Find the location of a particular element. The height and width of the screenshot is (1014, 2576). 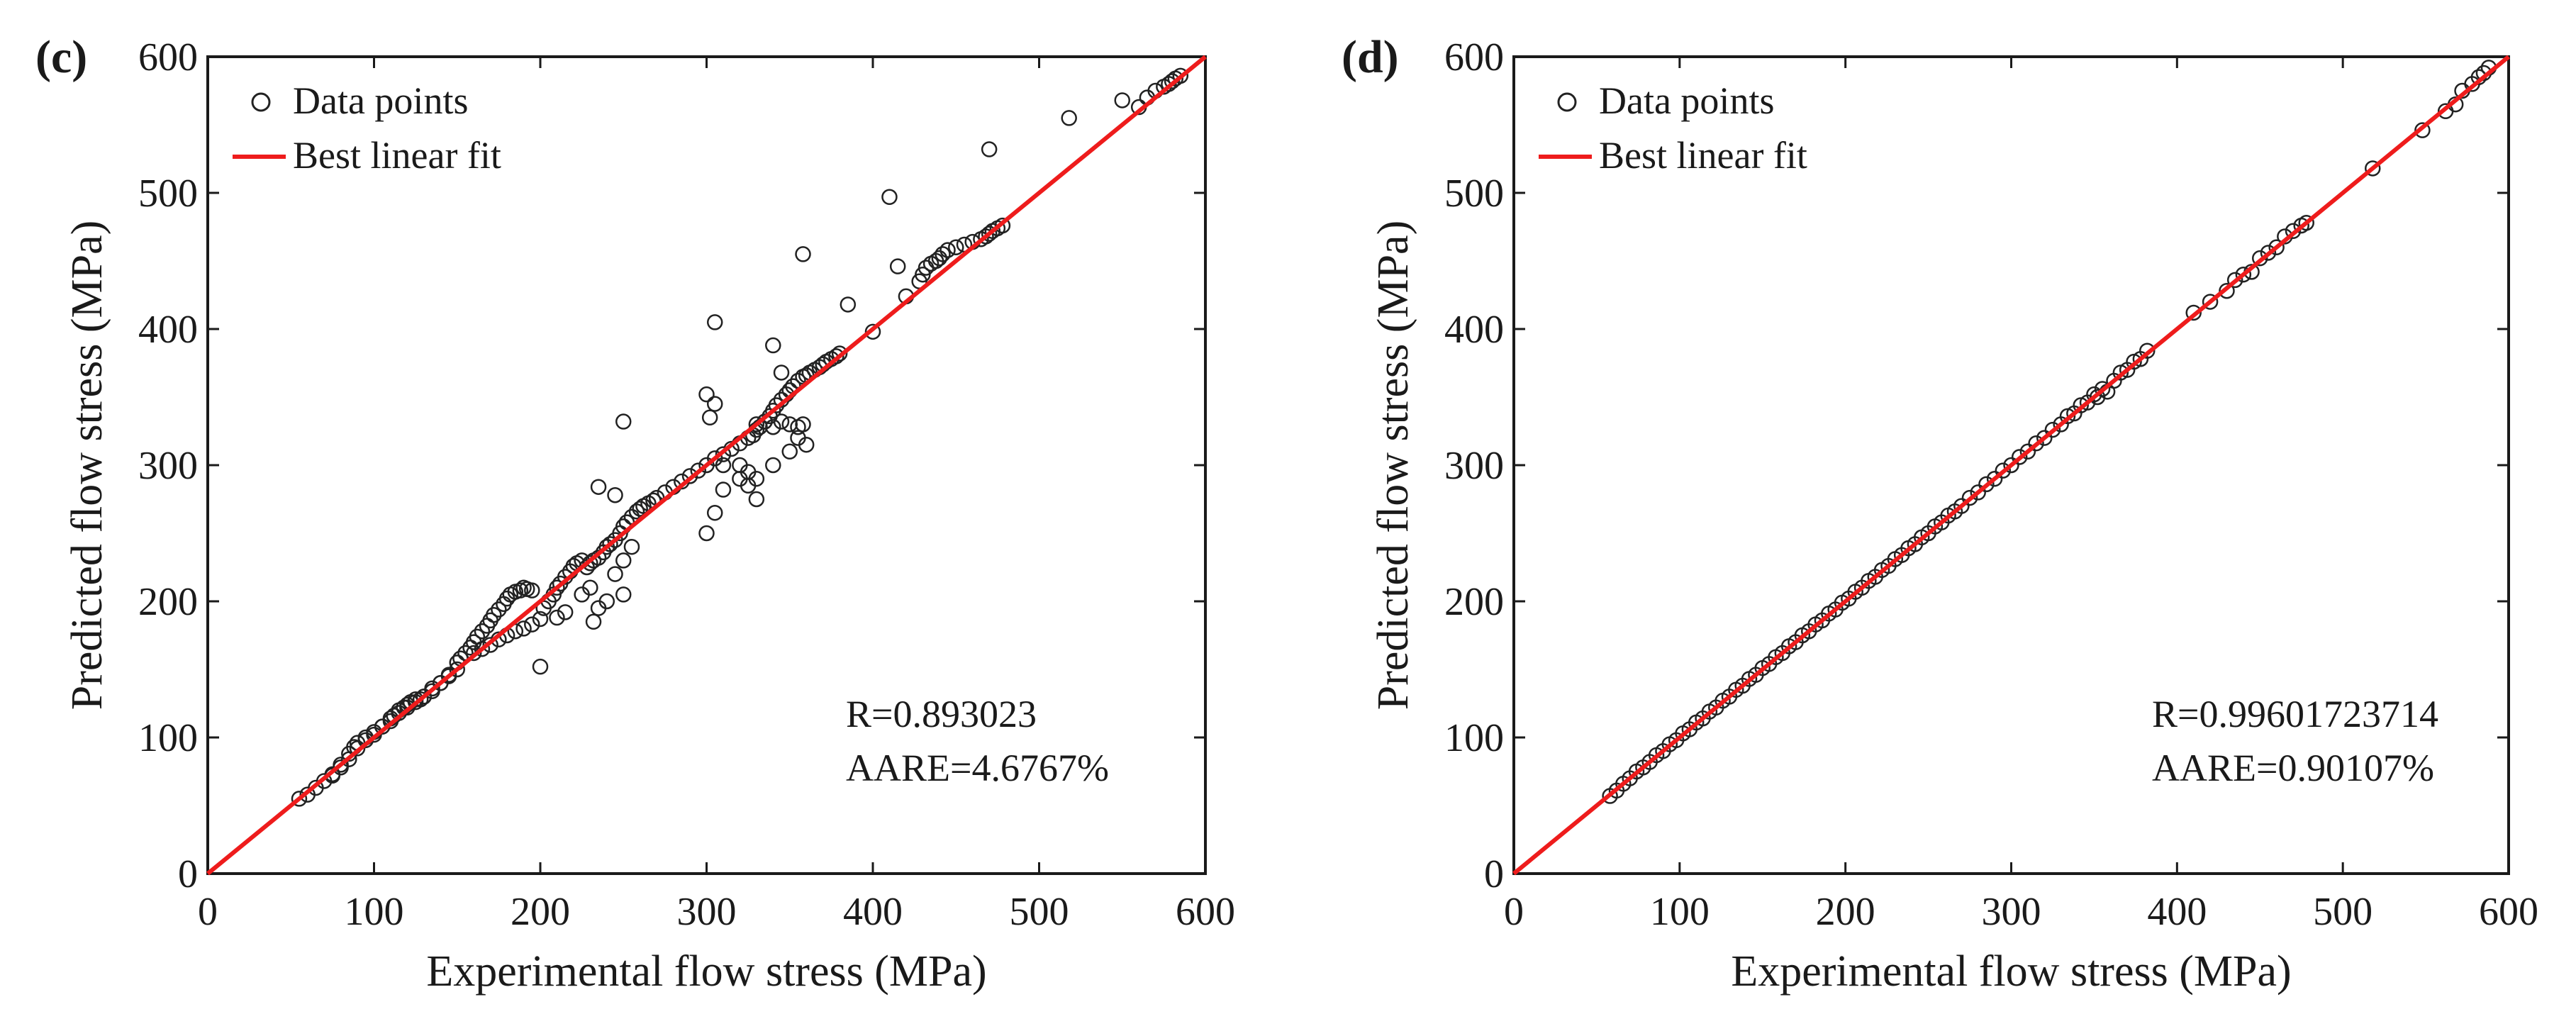

y-tick-label: 100 is located at coordinates (168, 738).